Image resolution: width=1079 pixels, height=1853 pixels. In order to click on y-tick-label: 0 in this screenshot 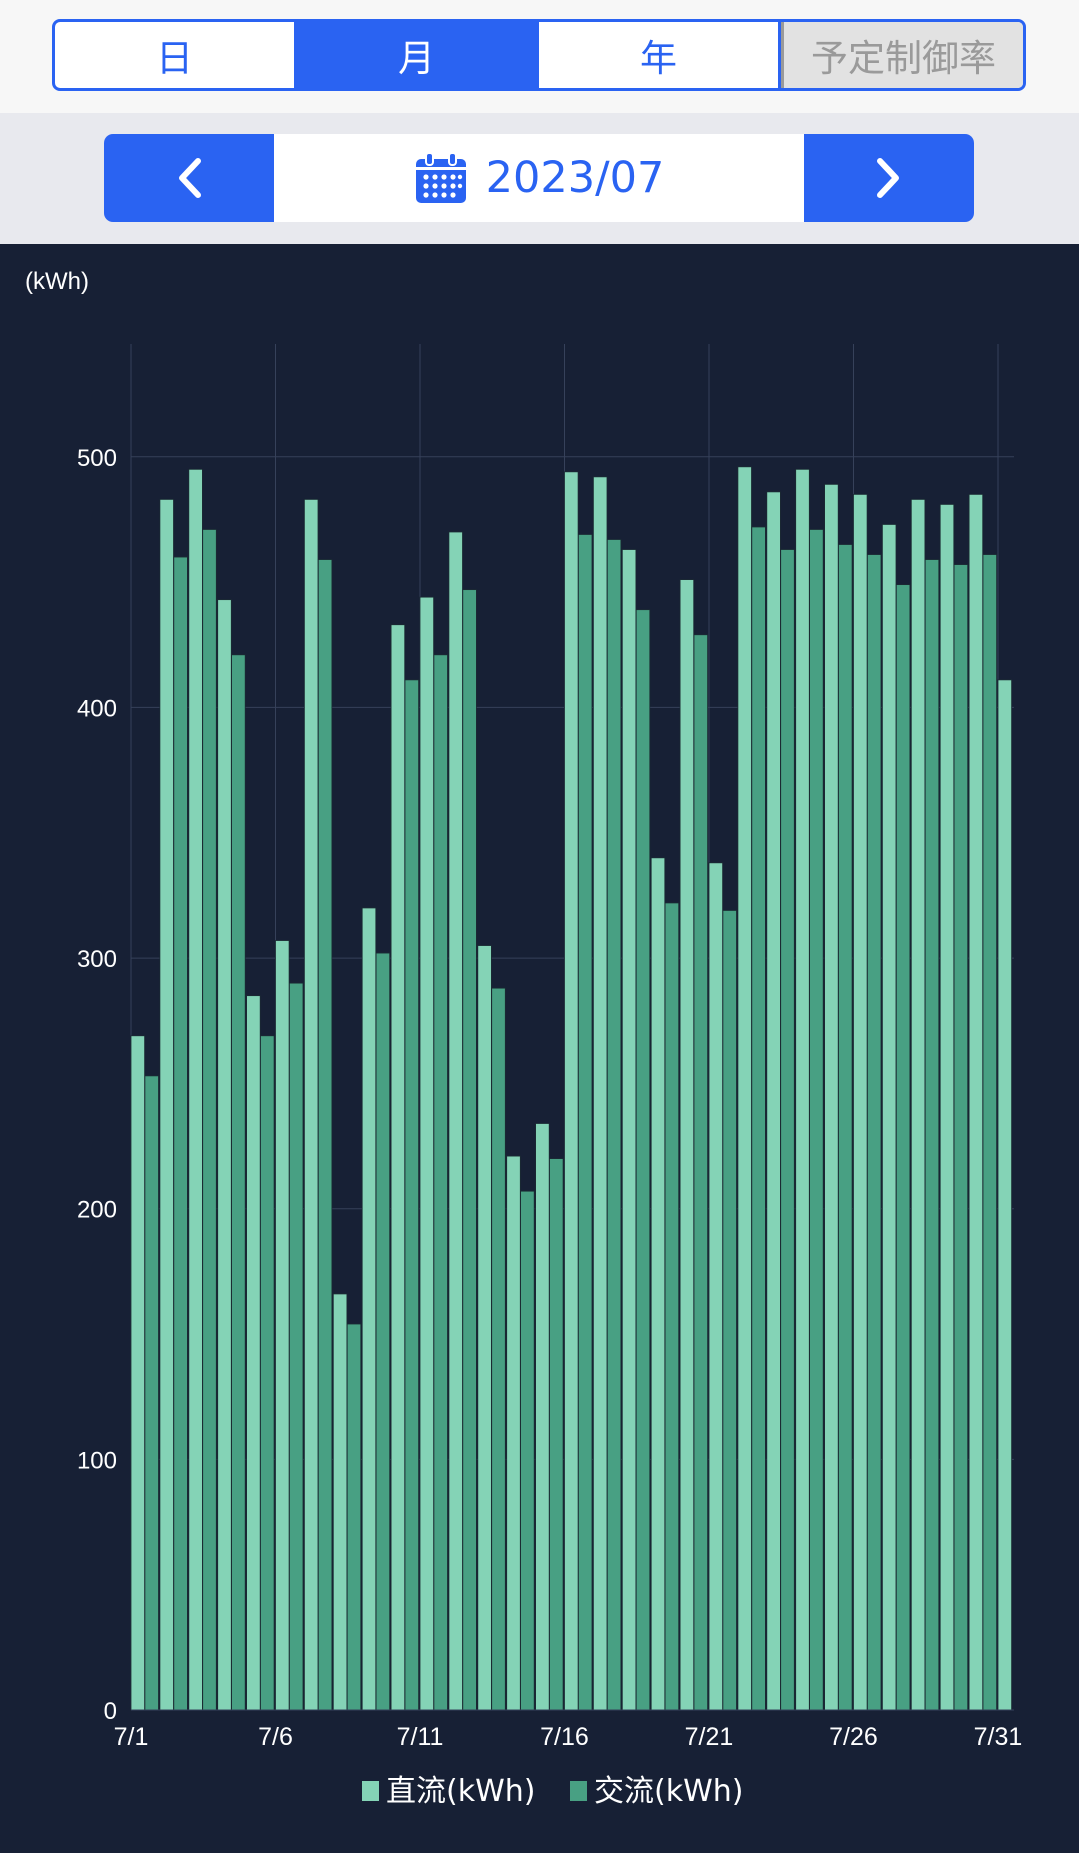, I will do `click(110, 1711)`.